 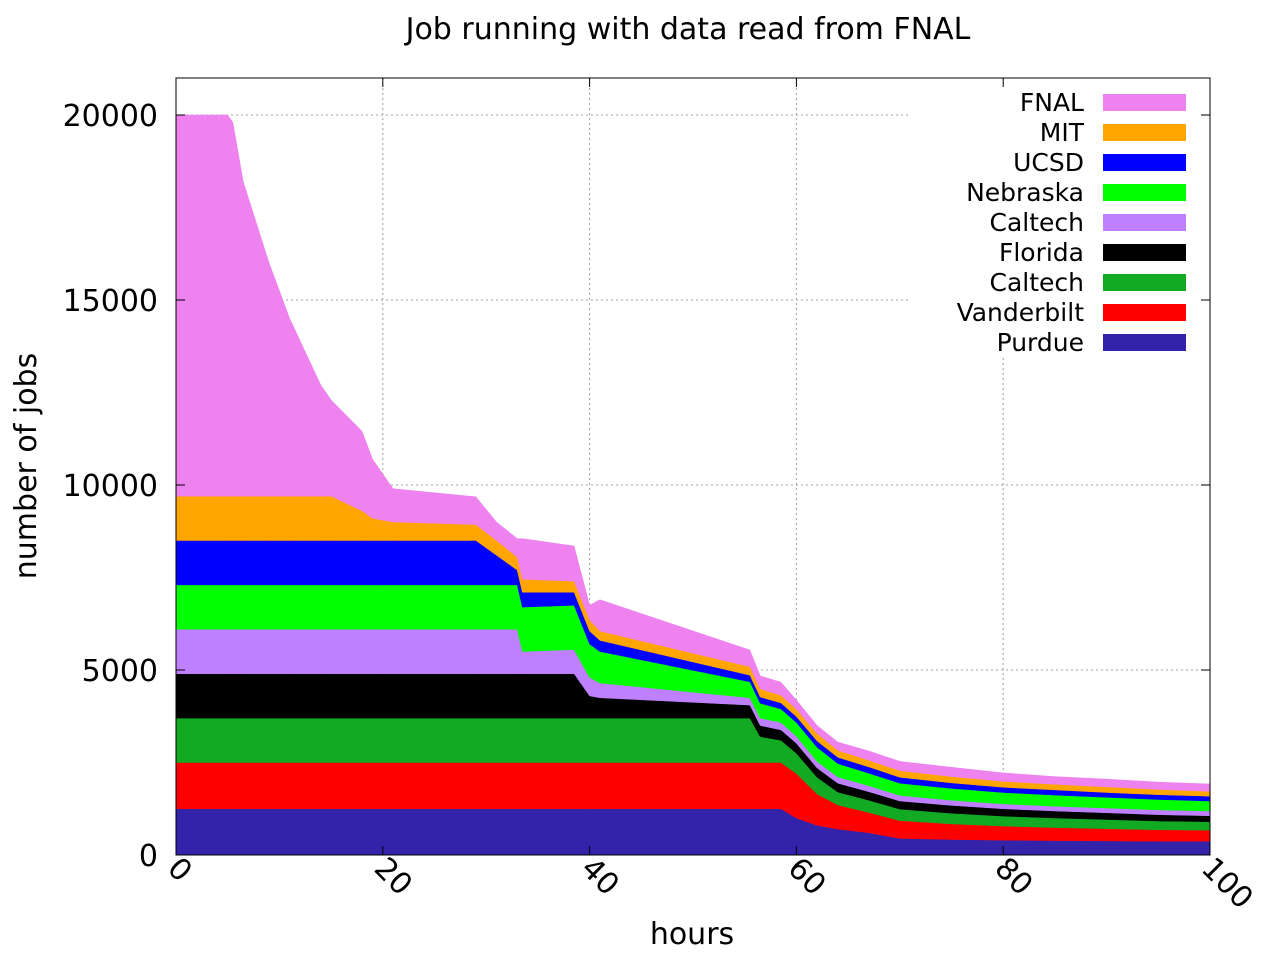 What do you see at coordinates (1014, 877) in the screenshot?
I see `x-tick-label: 80` at bounding box center [1014, 877].